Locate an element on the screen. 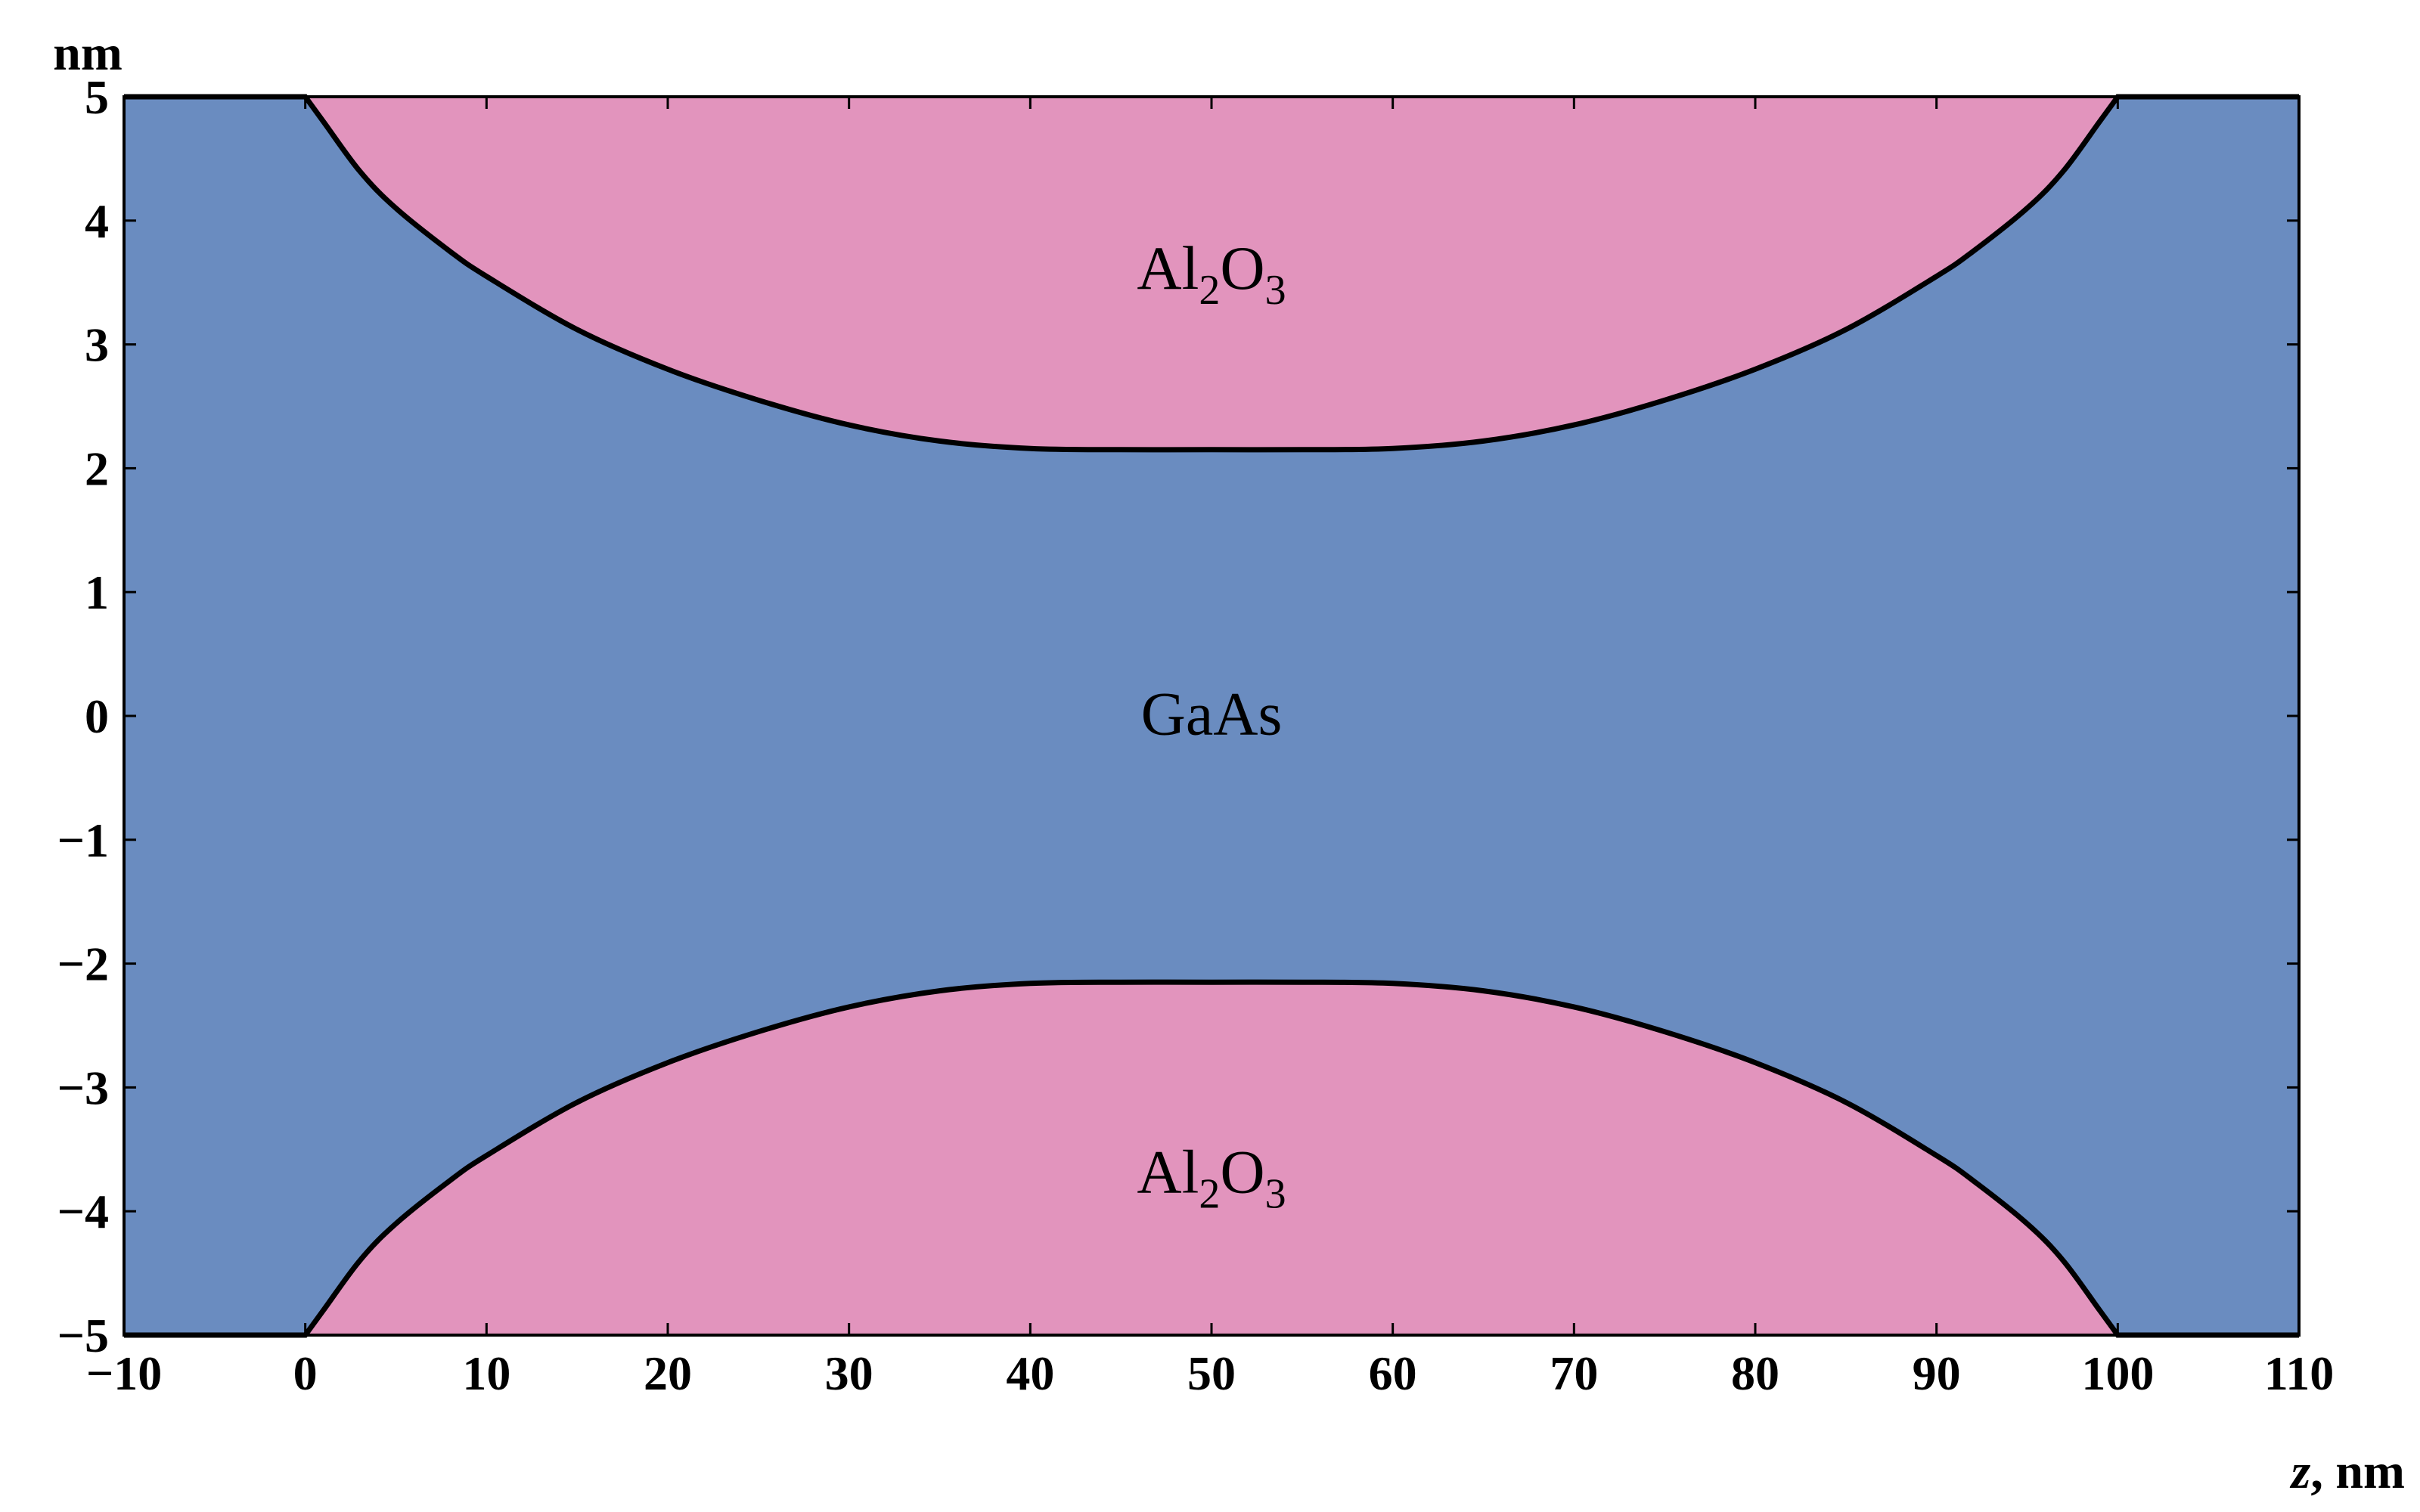 This screenshot has height=1512, width=2420. x-tick-label: 10 is located at coordinates (486, 1373).